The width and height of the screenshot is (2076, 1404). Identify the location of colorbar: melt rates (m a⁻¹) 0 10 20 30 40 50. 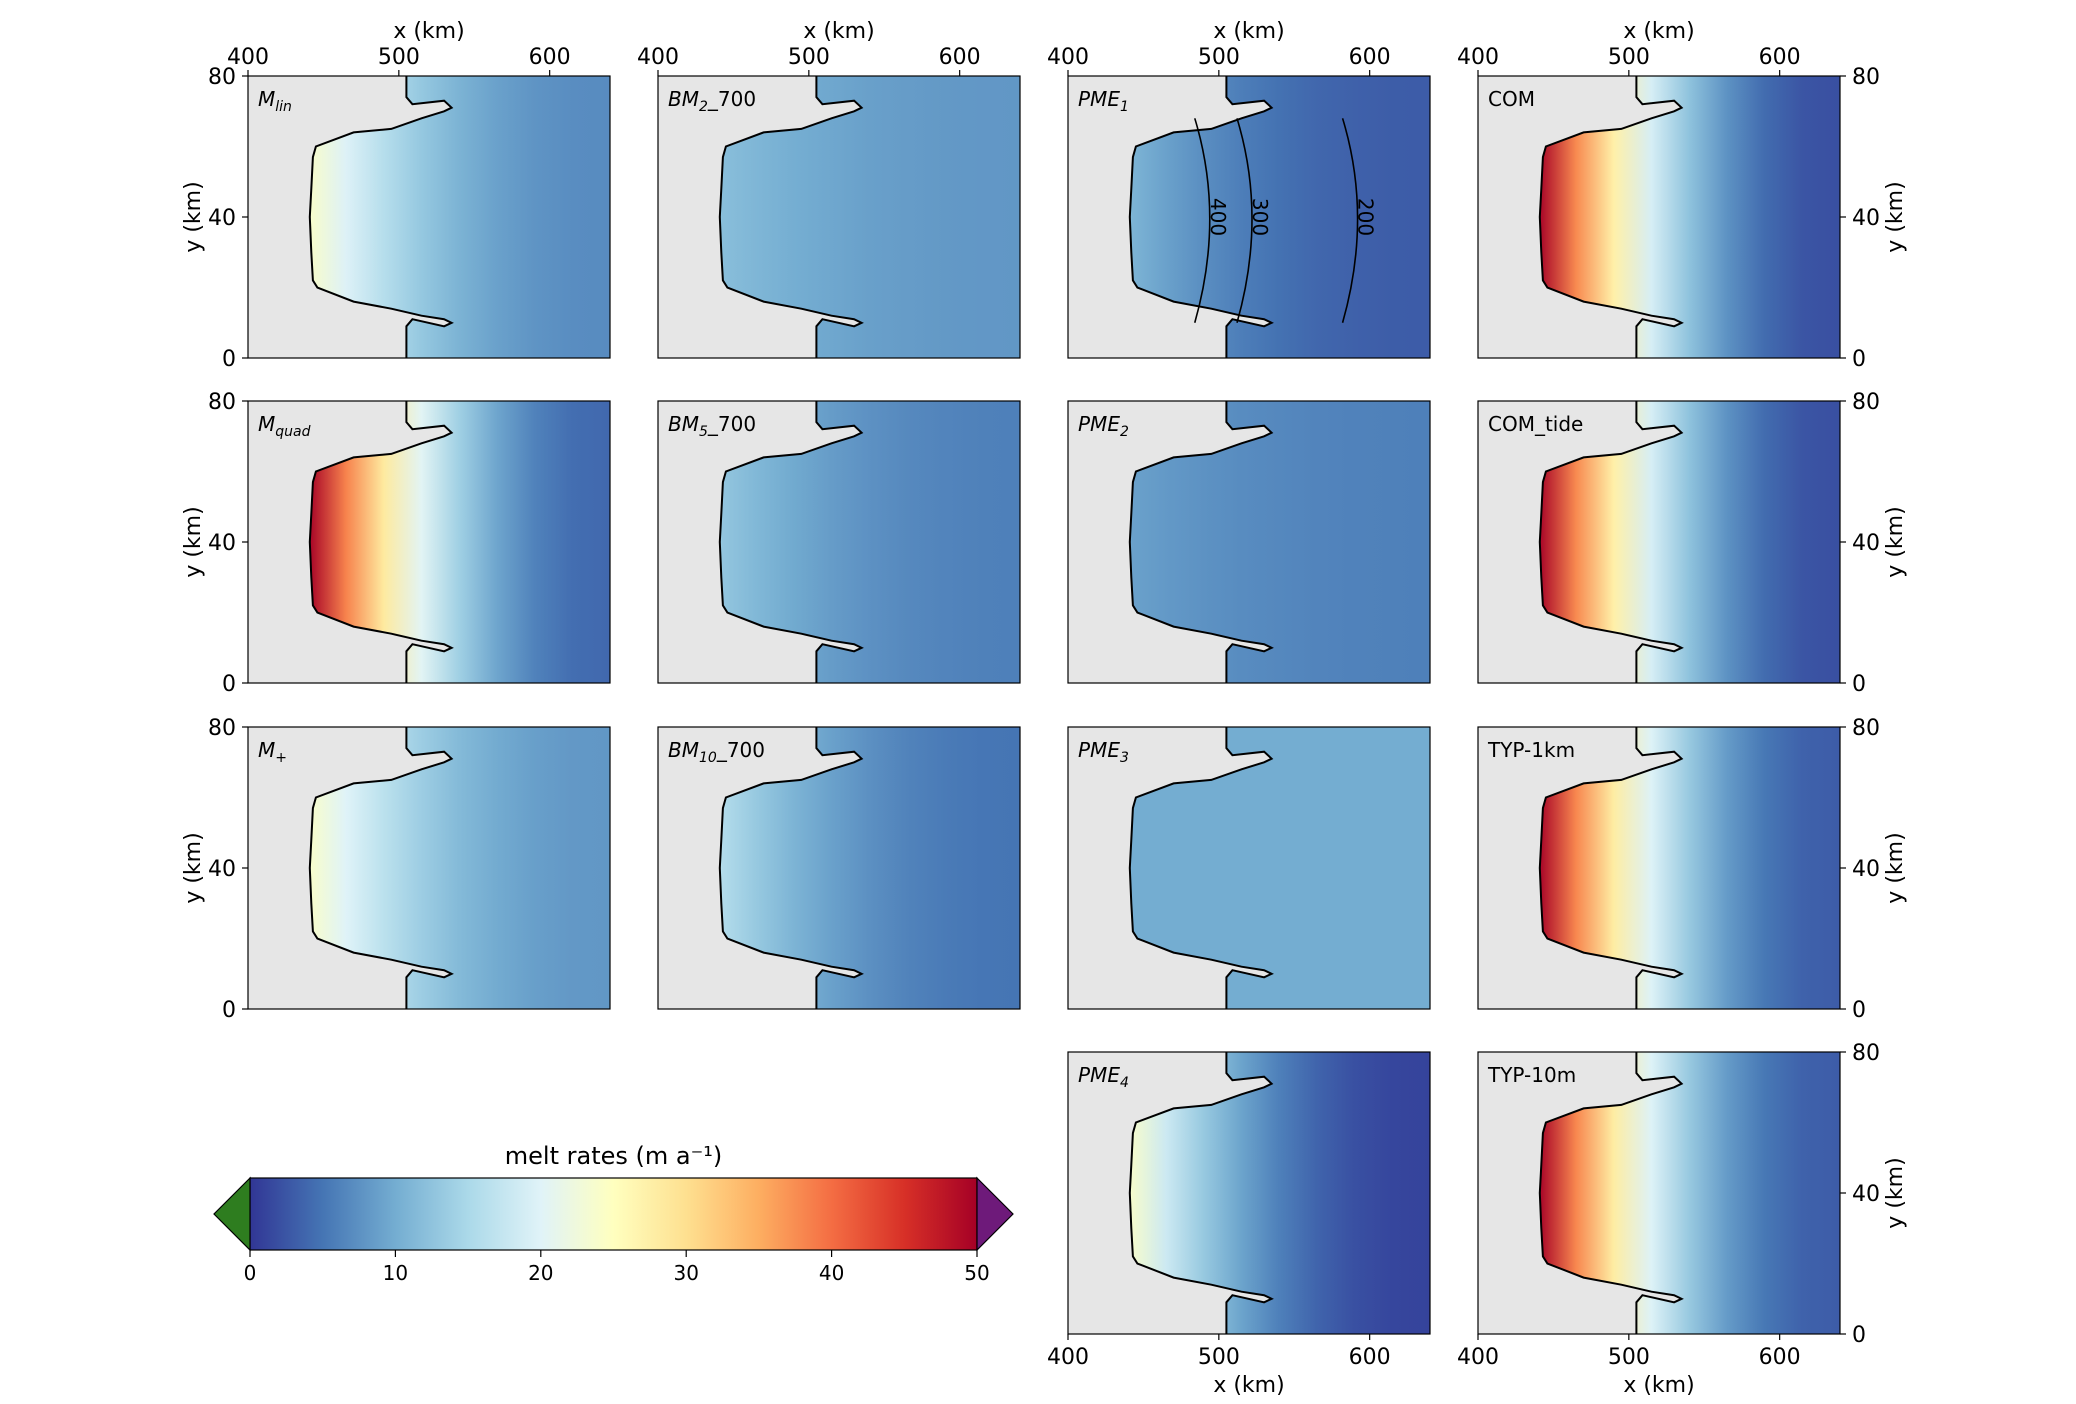
(613, 1213).